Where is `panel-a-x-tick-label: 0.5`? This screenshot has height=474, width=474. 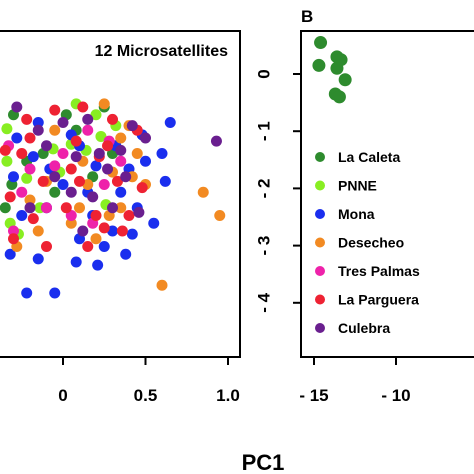
panel-a-x-tick-label: 0.5 is located at coordinates (146, 395).